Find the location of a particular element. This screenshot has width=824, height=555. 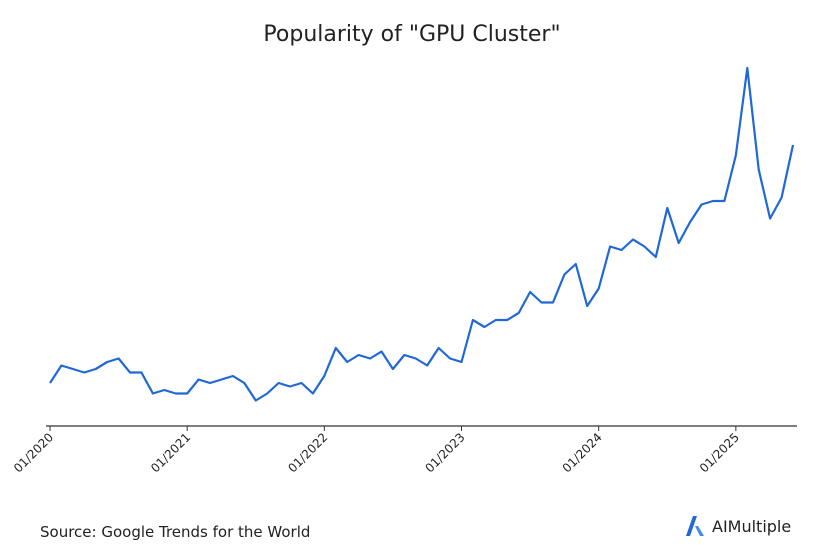

brand-logo: AIMultiple is located at coordinates (737, 526).